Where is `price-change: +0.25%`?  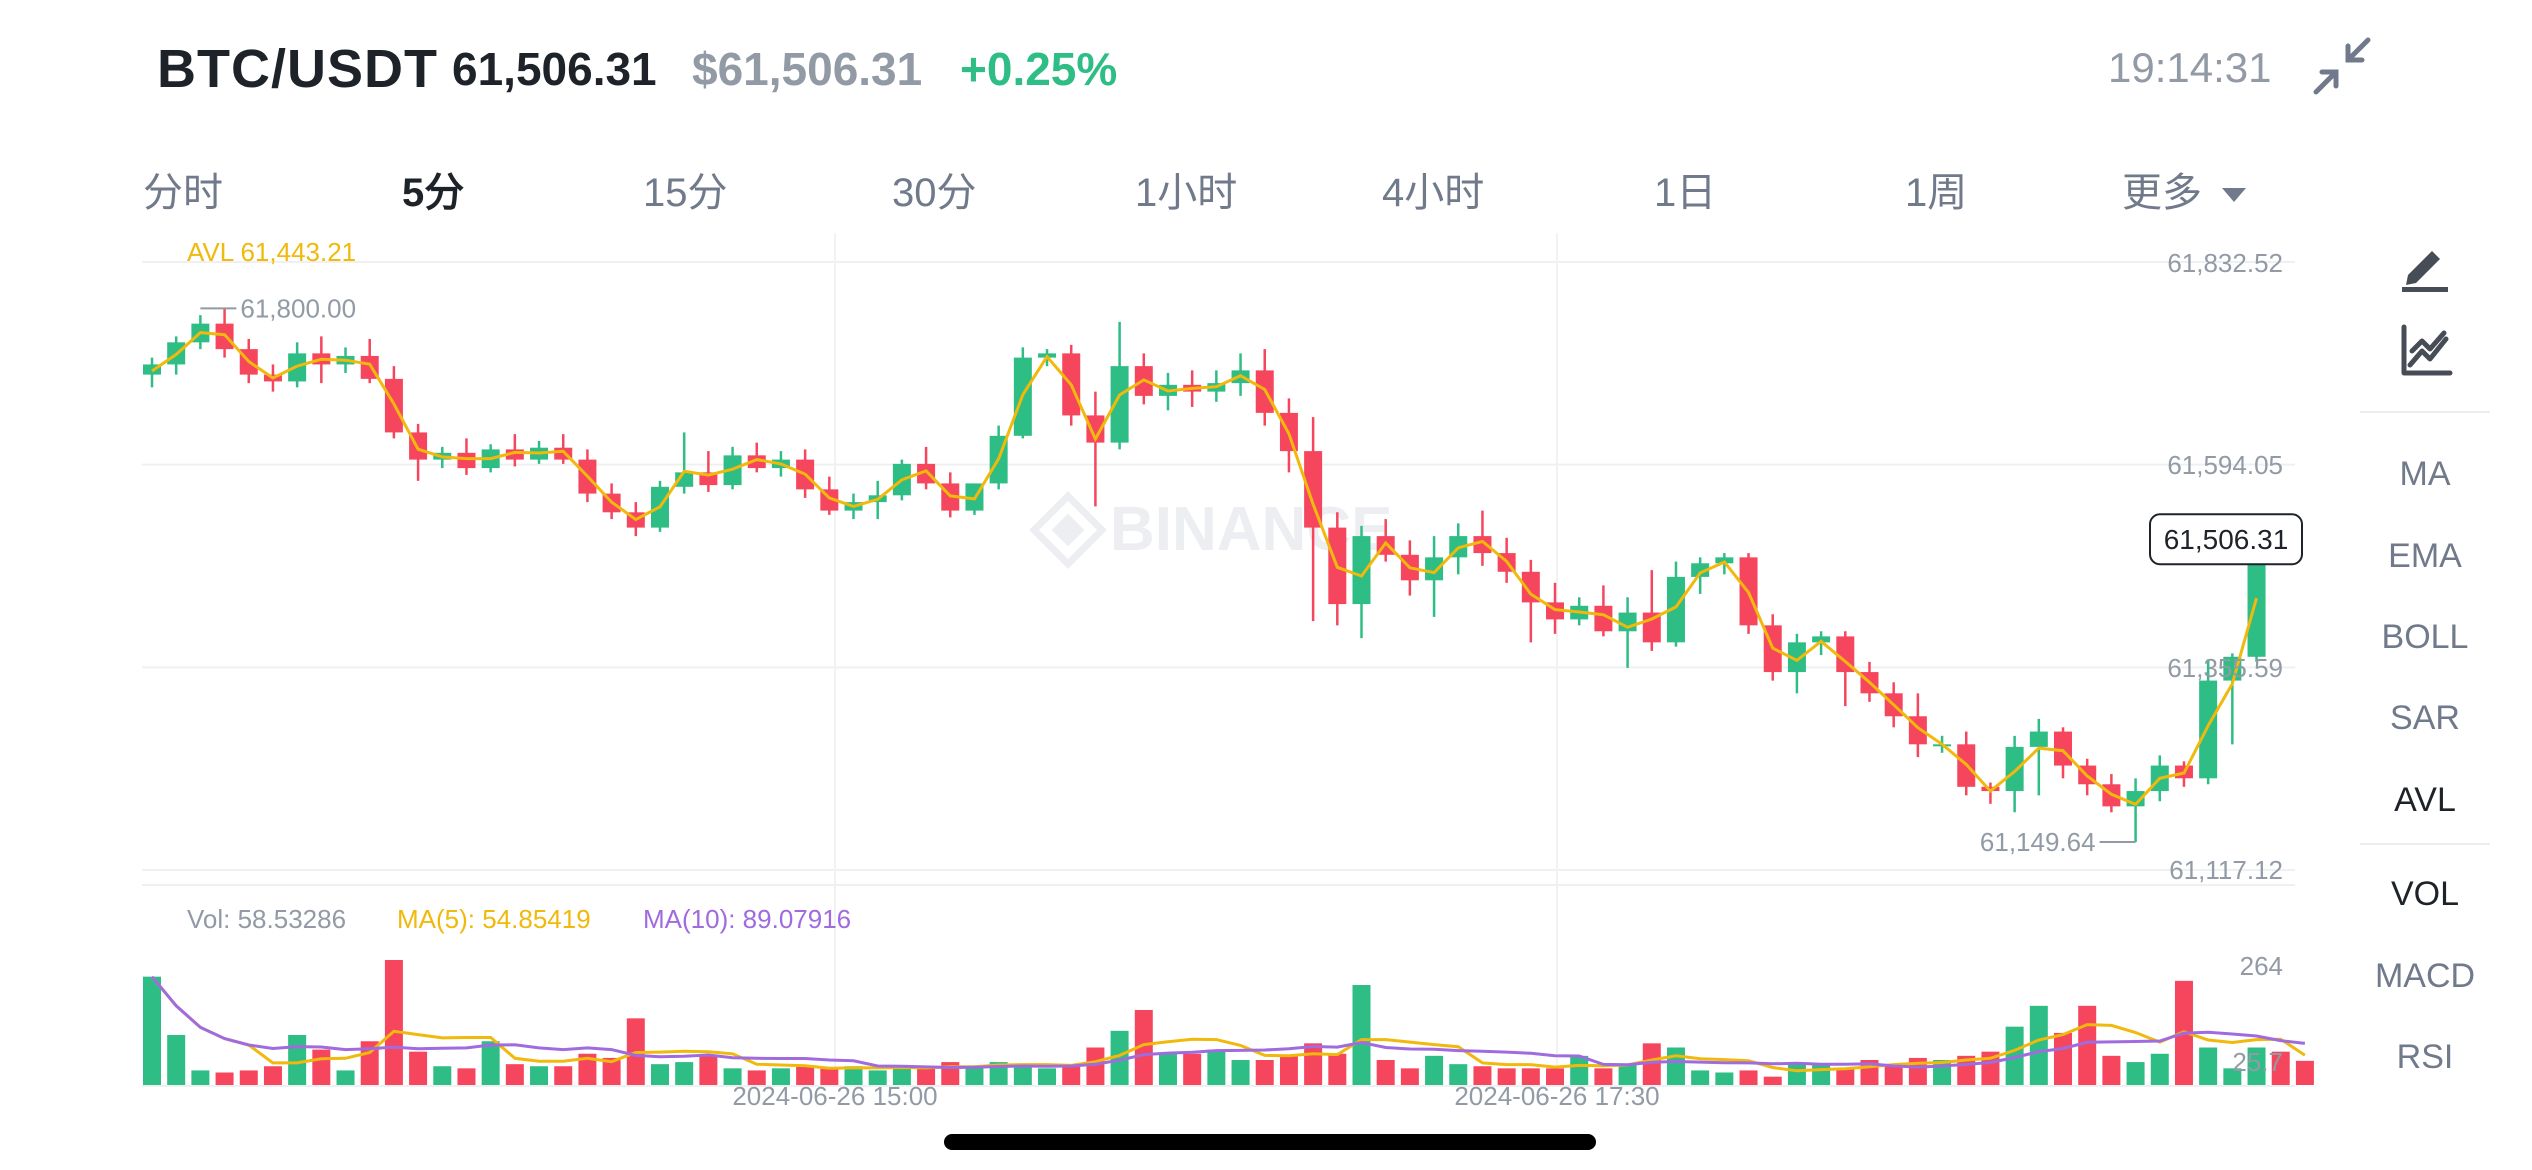 price-change: +0.25% is located at coordinates (1039, 69).